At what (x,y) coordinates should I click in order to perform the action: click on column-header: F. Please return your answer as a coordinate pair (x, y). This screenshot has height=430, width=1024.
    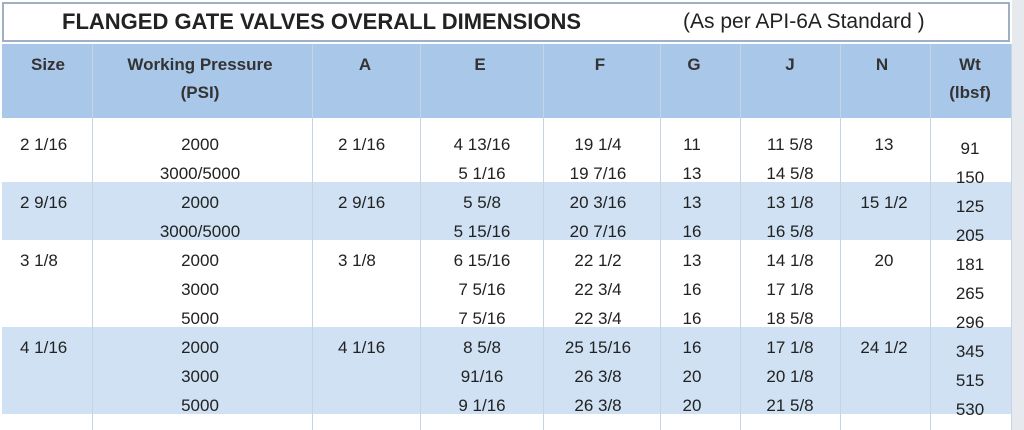
    Looking at the image, I should click on (600, 64).